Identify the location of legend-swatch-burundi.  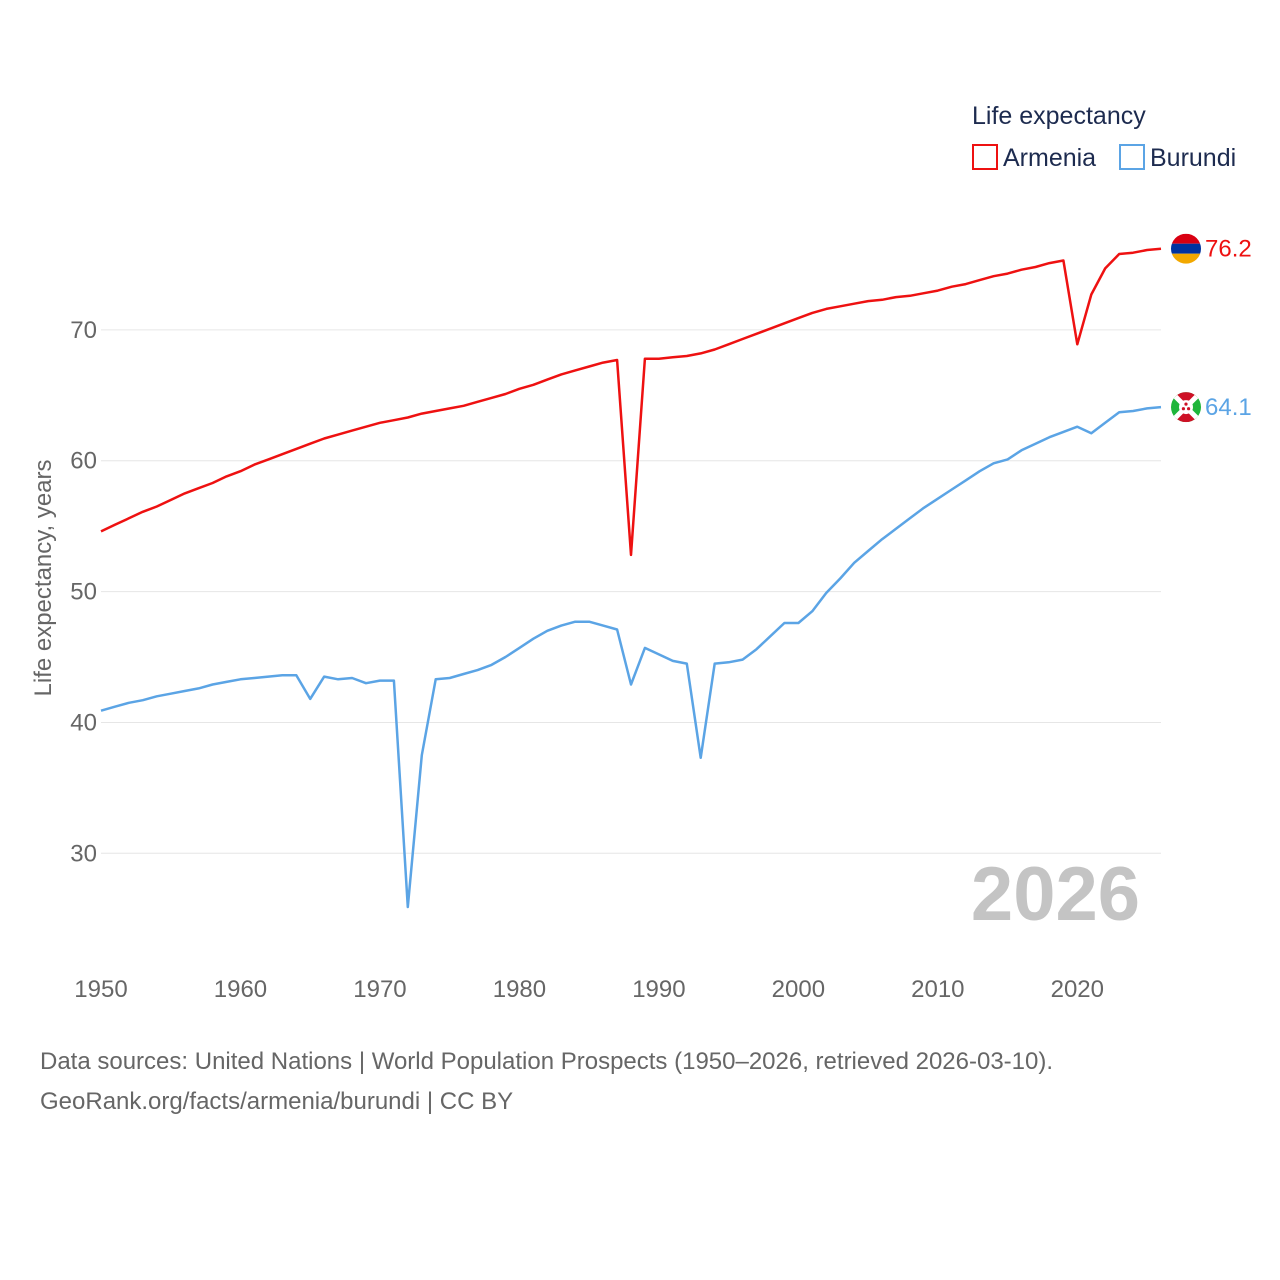
(1132, 157).